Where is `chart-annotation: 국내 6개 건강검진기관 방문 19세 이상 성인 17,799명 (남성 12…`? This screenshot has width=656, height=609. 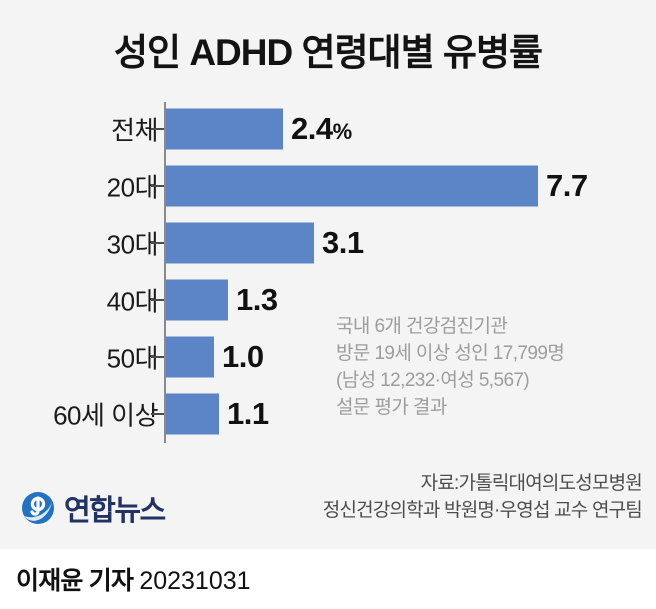
chart-annotation: 국내 6개 건강검진기관 방문 19세 이상 성인 17,799명 (남성 12… is located at coordinates (450, 367).